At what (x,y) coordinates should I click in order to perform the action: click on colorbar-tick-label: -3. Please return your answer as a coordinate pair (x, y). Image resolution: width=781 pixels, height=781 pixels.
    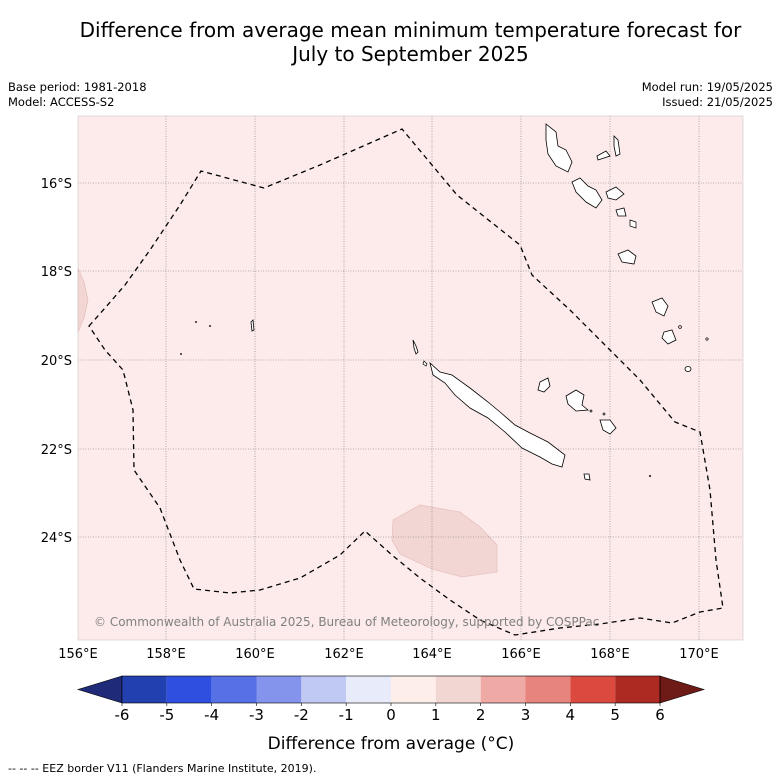
    Looking at the image, I should click on (256, 715).